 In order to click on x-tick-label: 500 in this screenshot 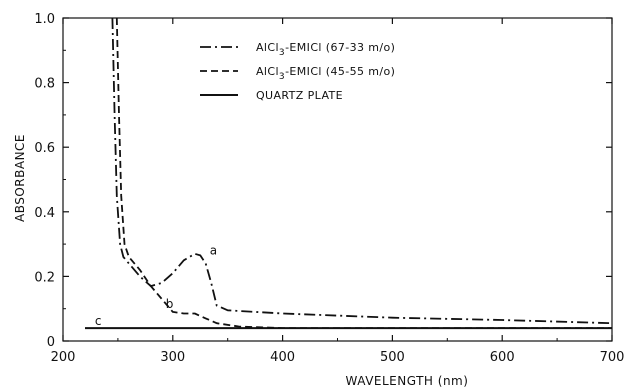, I will do `click(392, 357)`.